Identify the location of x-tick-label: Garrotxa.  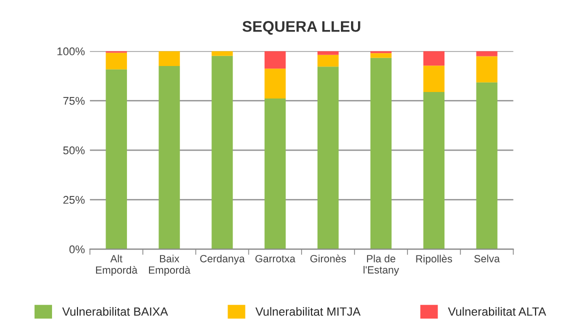
(275, 258).